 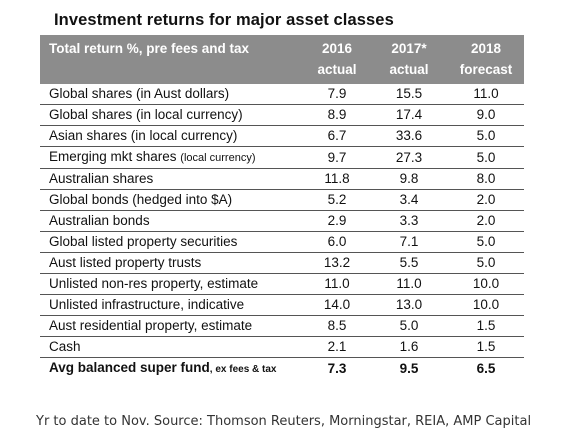 I want to click on return-2018: 9.0, so click(x=486, y=115).